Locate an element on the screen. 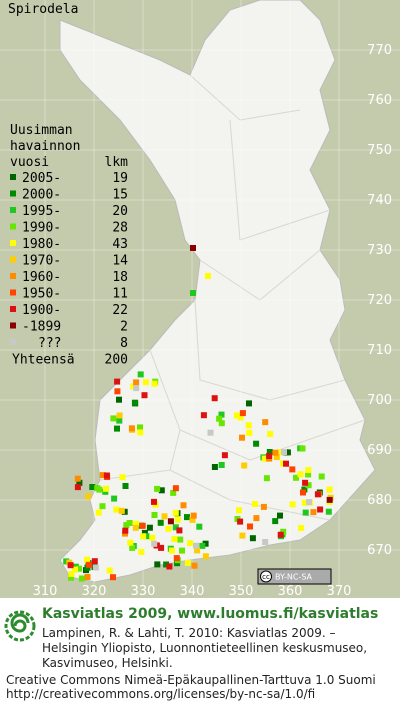 Image resolution: width=400 pixels, height=702 pixels. grid-label: 750 is located at coordinates (379, 150).